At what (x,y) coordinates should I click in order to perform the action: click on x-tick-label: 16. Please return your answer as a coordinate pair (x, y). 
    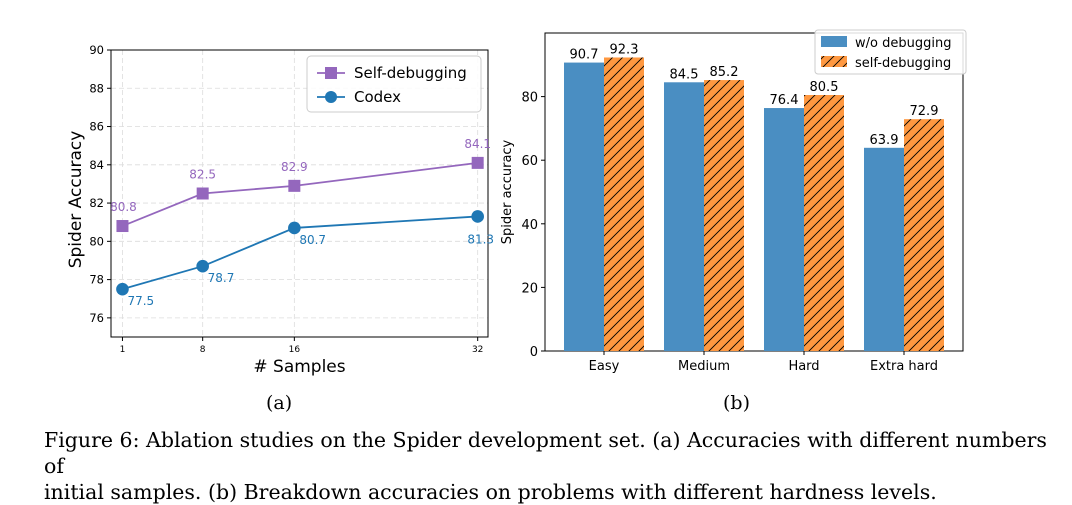
    Looking at the image, I should click on (295, 350).